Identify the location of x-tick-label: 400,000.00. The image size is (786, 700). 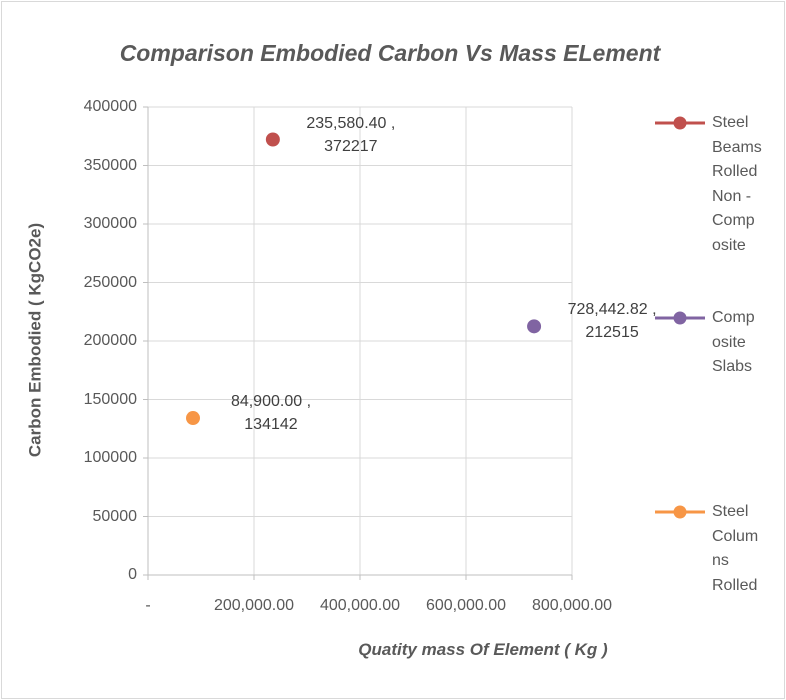
(360, 605).